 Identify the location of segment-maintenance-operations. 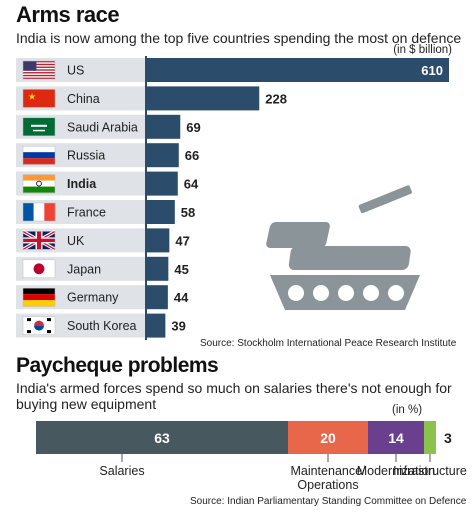
(328, 437).